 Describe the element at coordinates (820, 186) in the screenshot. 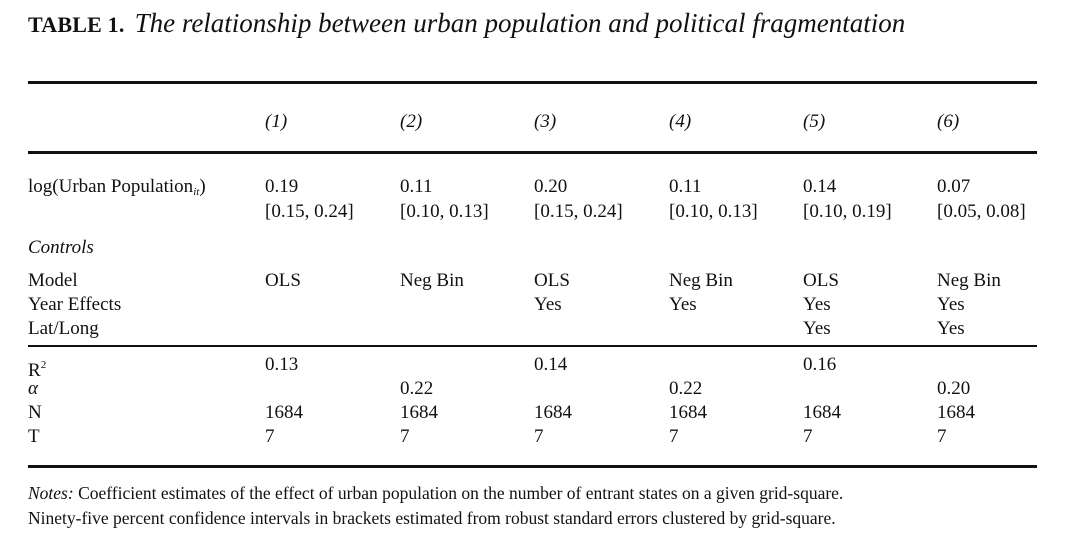

I see `coefficient-estimate: 0.14` at that location.